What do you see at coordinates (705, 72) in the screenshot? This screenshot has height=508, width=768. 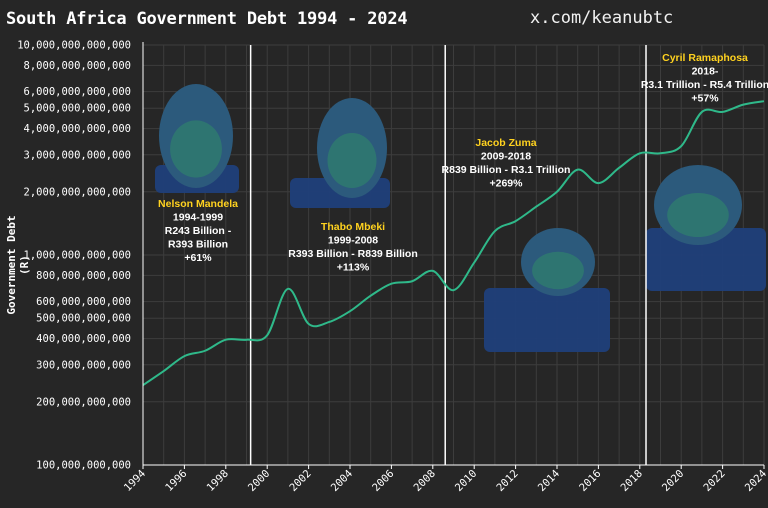 I see `annotation-line: 2018-` at bounding box center [705, 72].